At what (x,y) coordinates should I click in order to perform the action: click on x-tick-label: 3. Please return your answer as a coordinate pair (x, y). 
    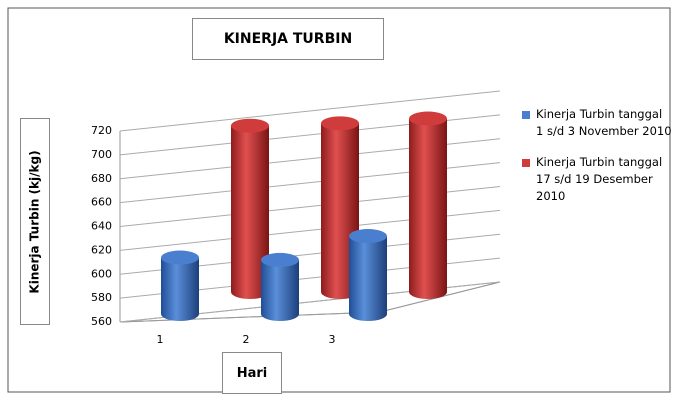
    Looking at the image, I should click on (332, 339).